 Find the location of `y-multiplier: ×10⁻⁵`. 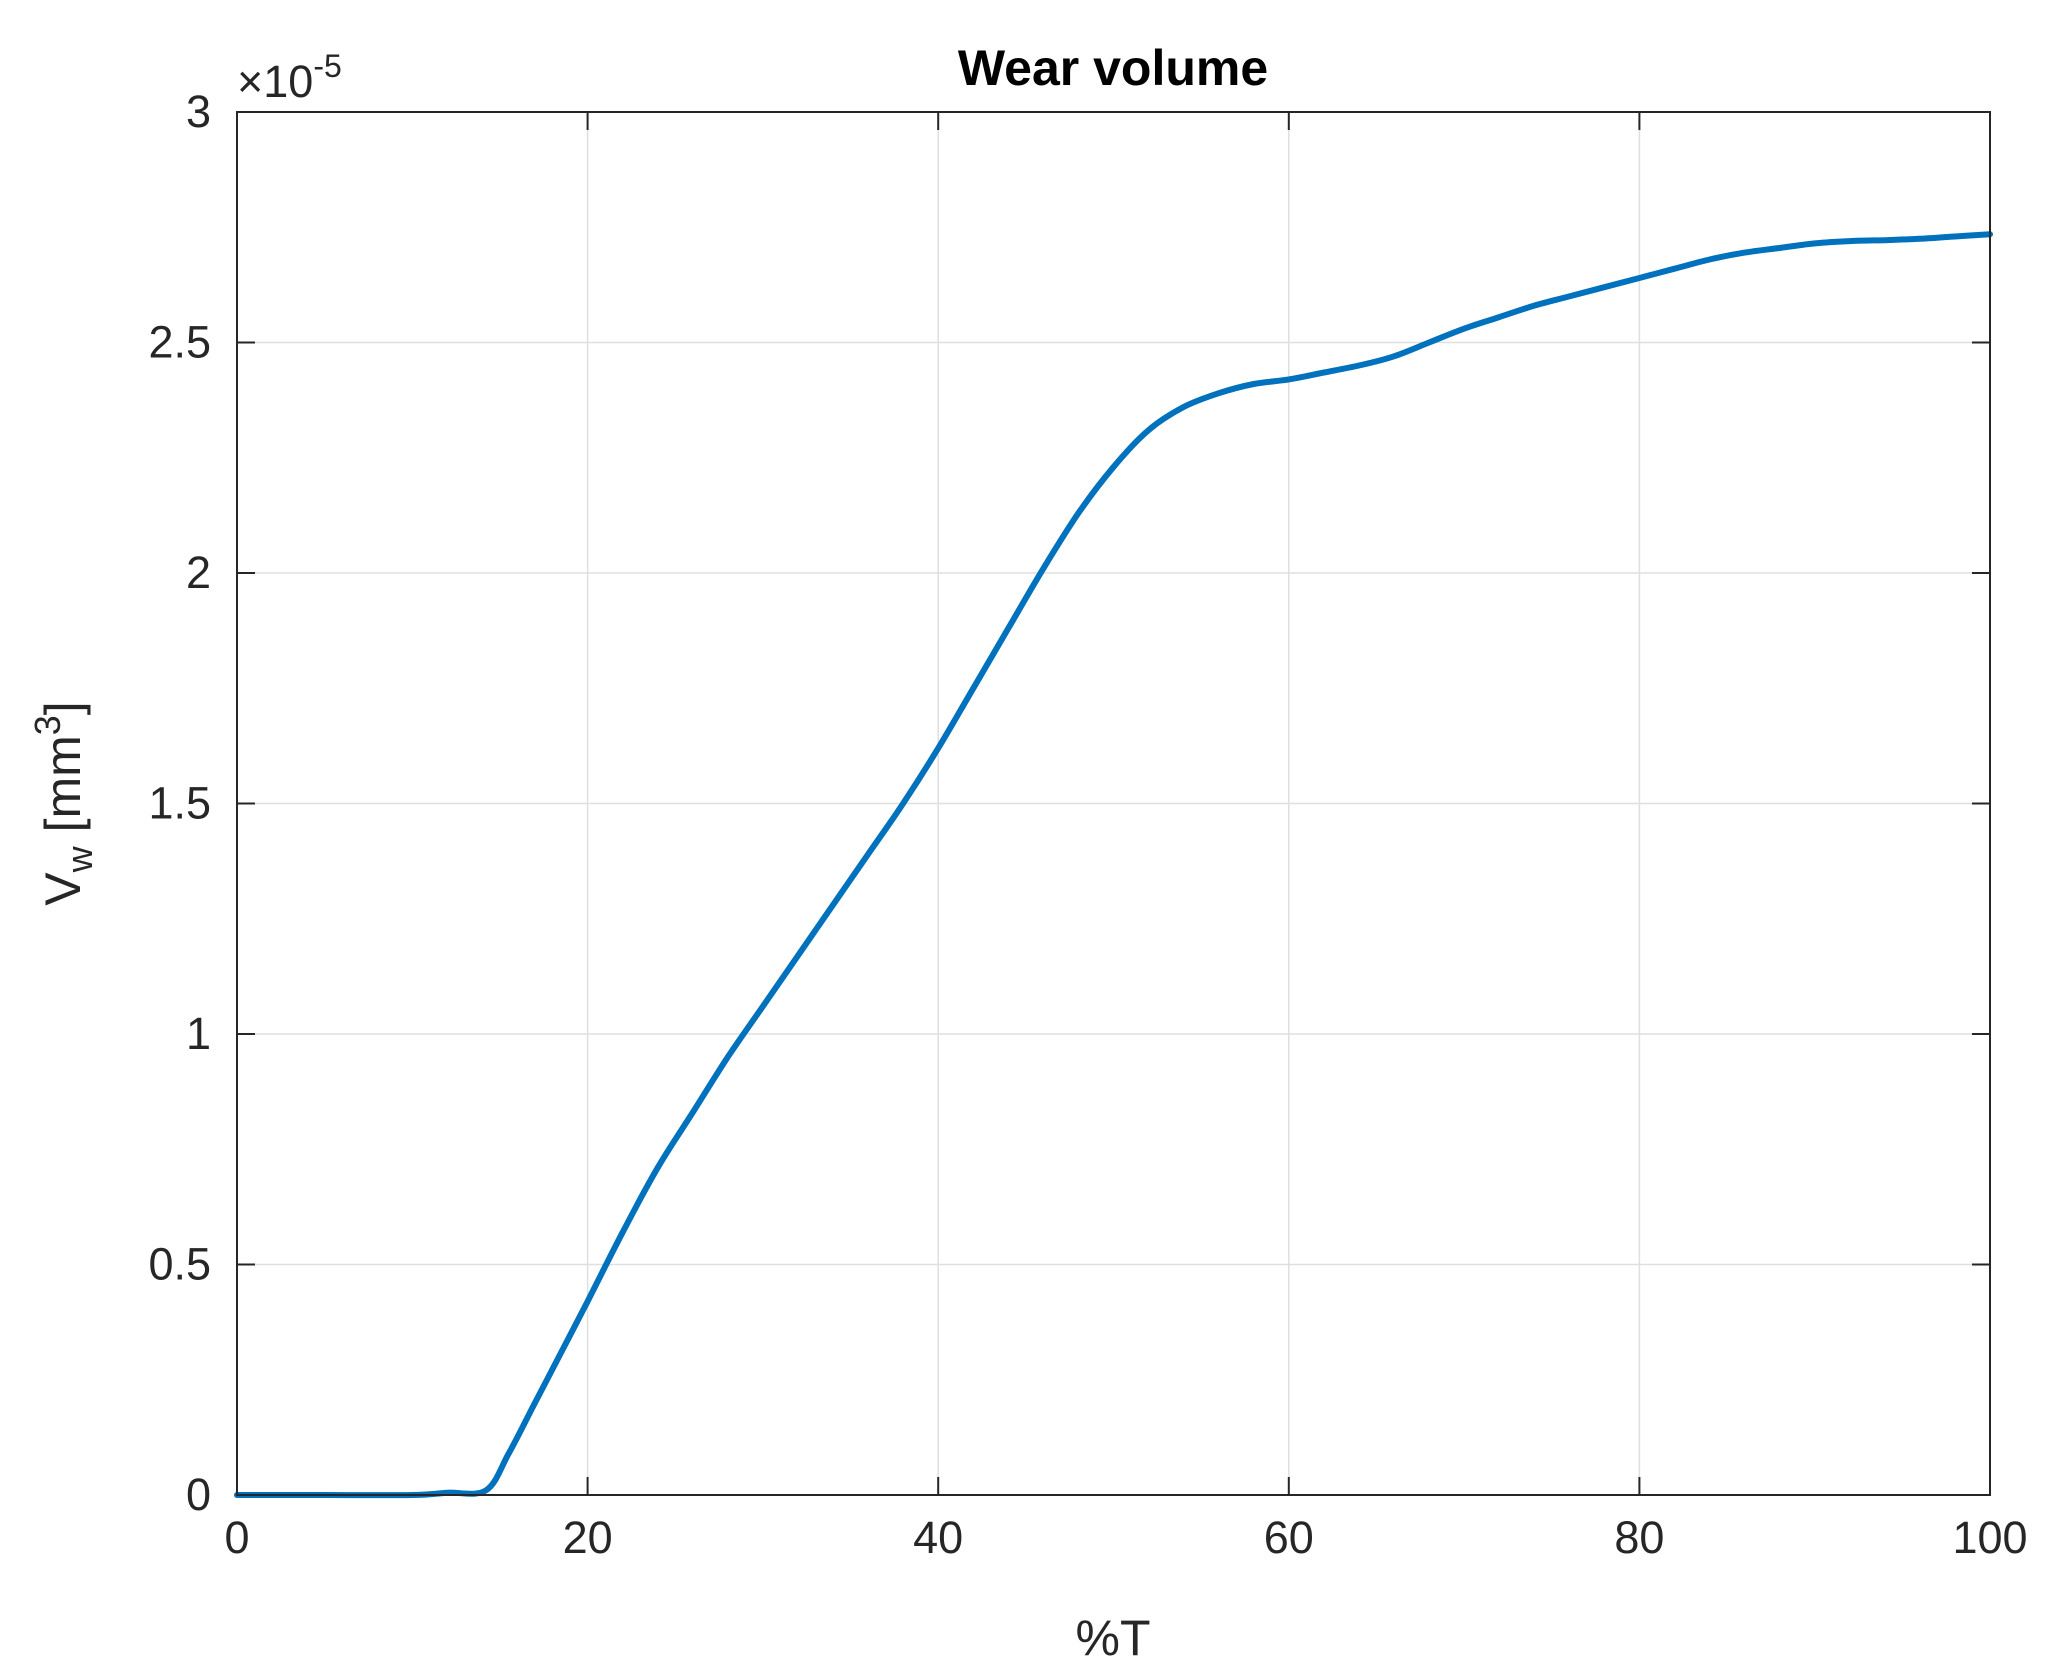

y-multiplier: ×10⁻⁵ is located at coordinates (289, 77).